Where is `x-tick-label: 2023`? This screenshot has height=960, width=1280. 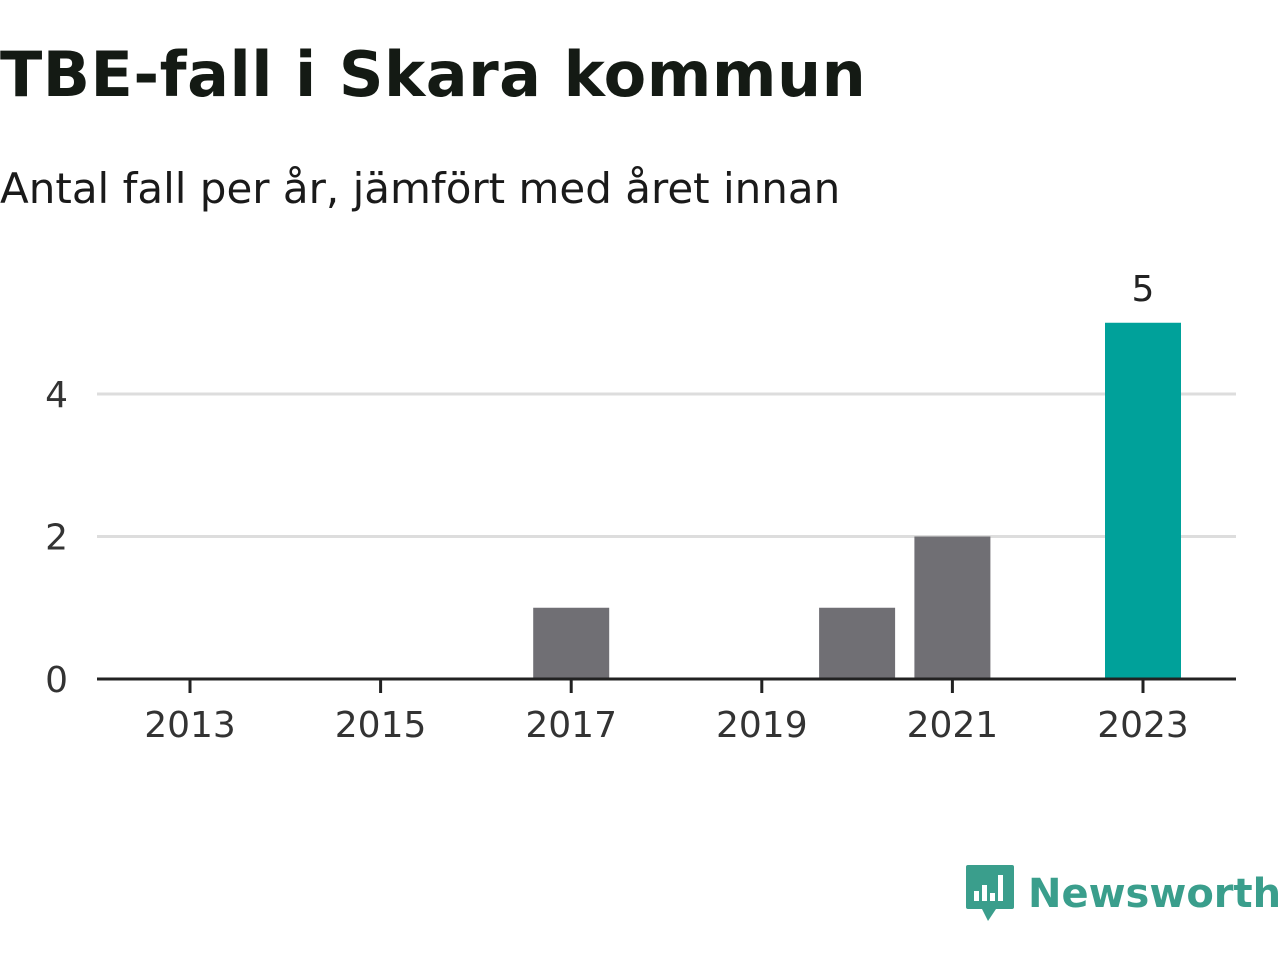
x-tick-label: 2023 is located at coordinates (1143, 725).